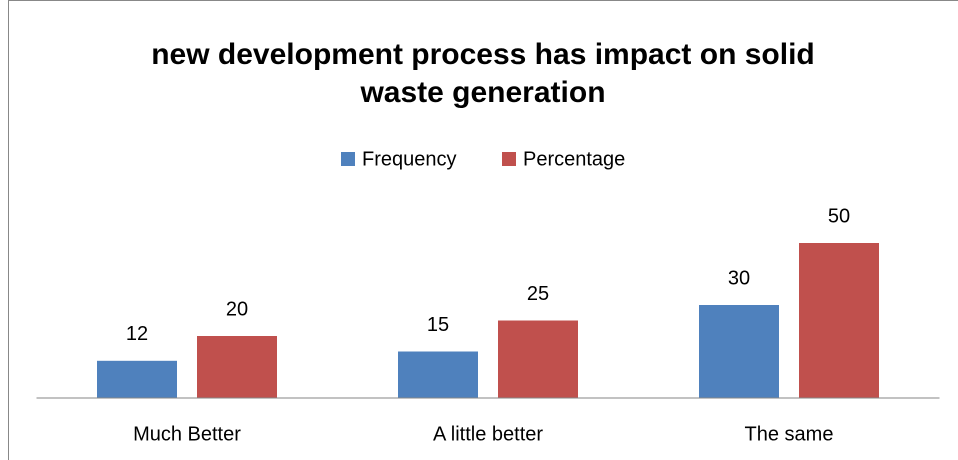 Image resolution: width=958 pixels, height=460 pixels. I want to click on legend-label: Percentage, so click(574, 159).